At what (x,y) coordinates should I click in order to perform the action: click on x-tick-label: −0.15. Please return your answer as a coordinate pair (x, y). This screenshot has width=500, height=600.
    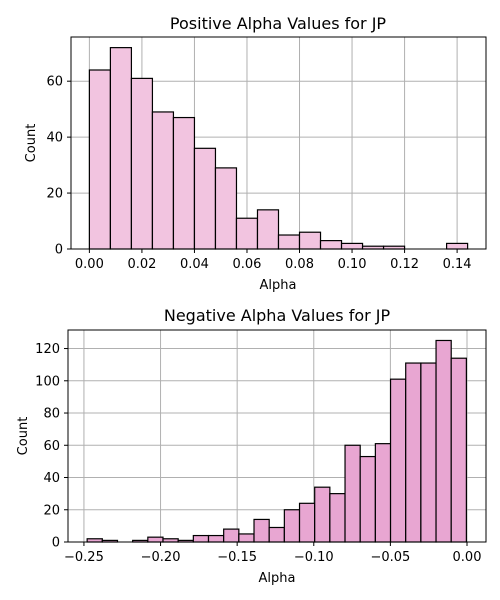
    Looking at the image, I should click on (237, 557).